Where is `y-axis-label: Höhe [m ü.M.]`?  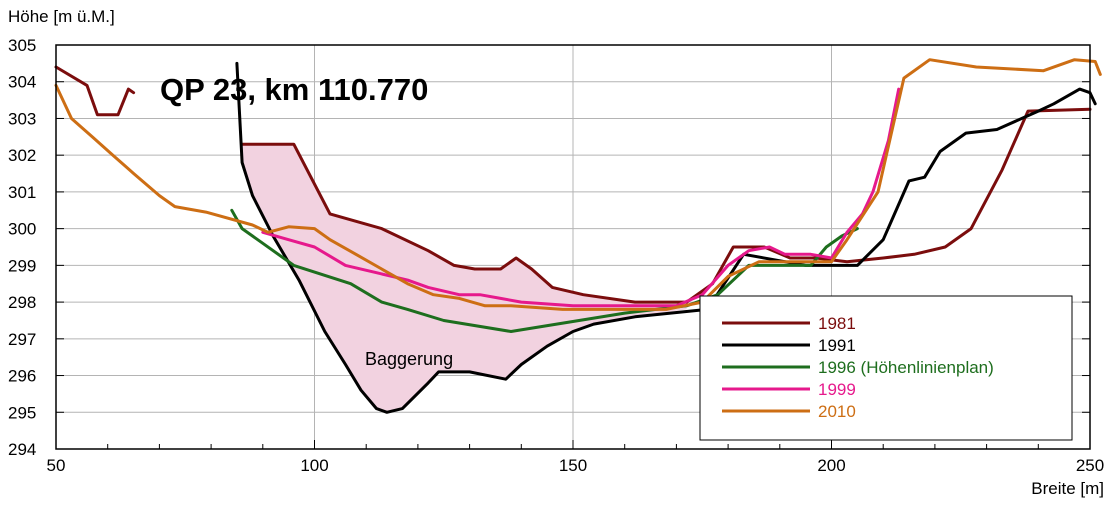
y-axis-label: Höhe [m ü.M.] is located at coordinates (61, 16).